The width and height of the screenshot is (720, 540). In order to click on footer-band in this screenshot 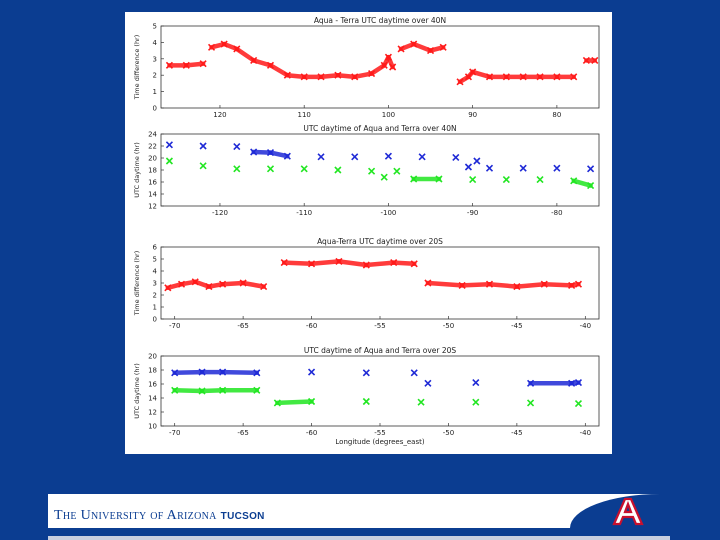, I will do `click(359, 532)`.